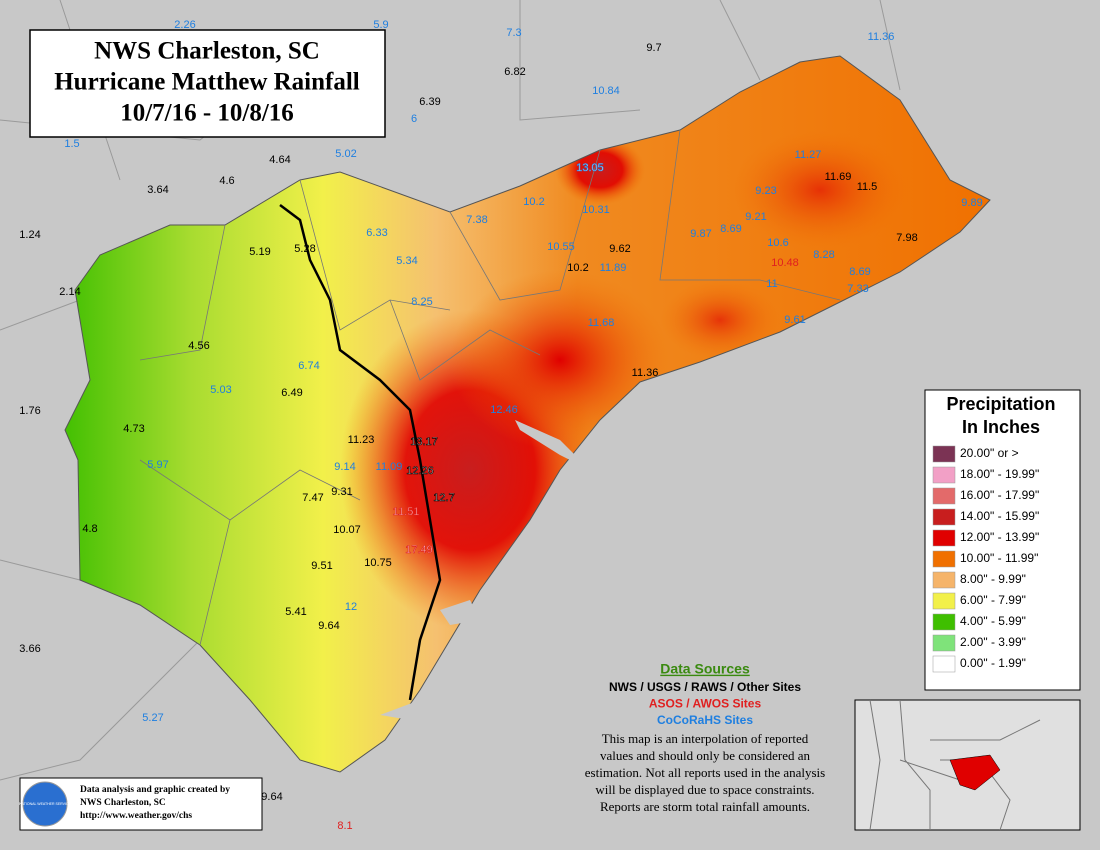  Describe the element at coordinates (341, 492) in the screenshot. I see `station-value: 9.31` at that location.